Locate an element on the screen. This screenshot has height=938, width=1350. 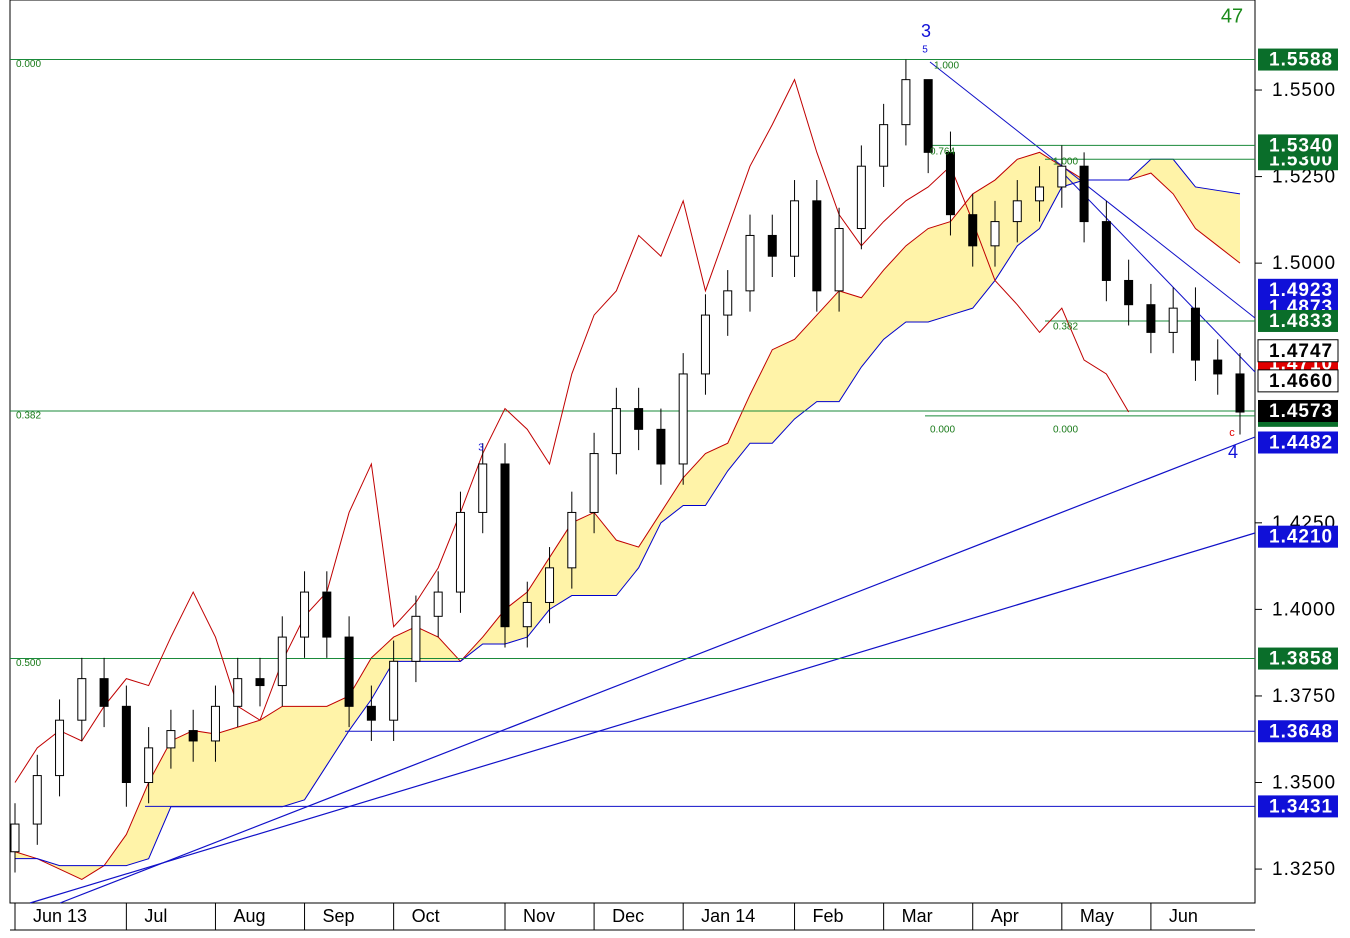
y-tick-label: 1.4000 is located at coordinates (1304, 609).